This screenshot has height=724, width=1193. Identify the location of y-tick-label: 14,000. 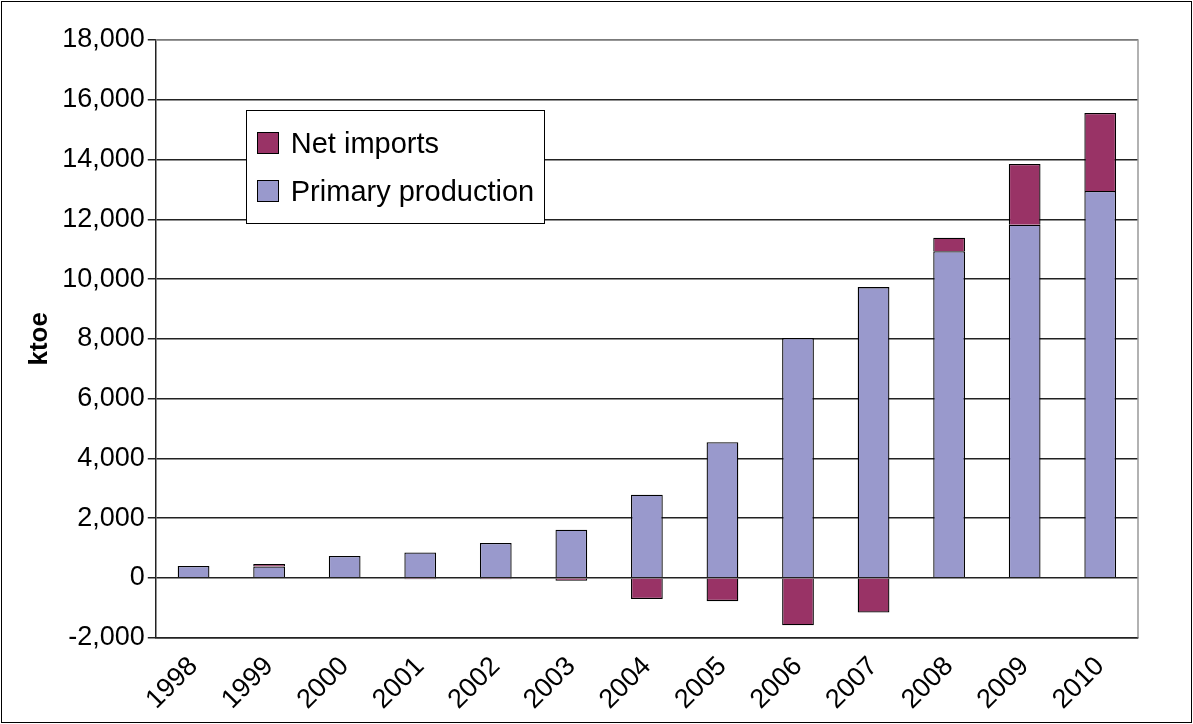
(103, 157).